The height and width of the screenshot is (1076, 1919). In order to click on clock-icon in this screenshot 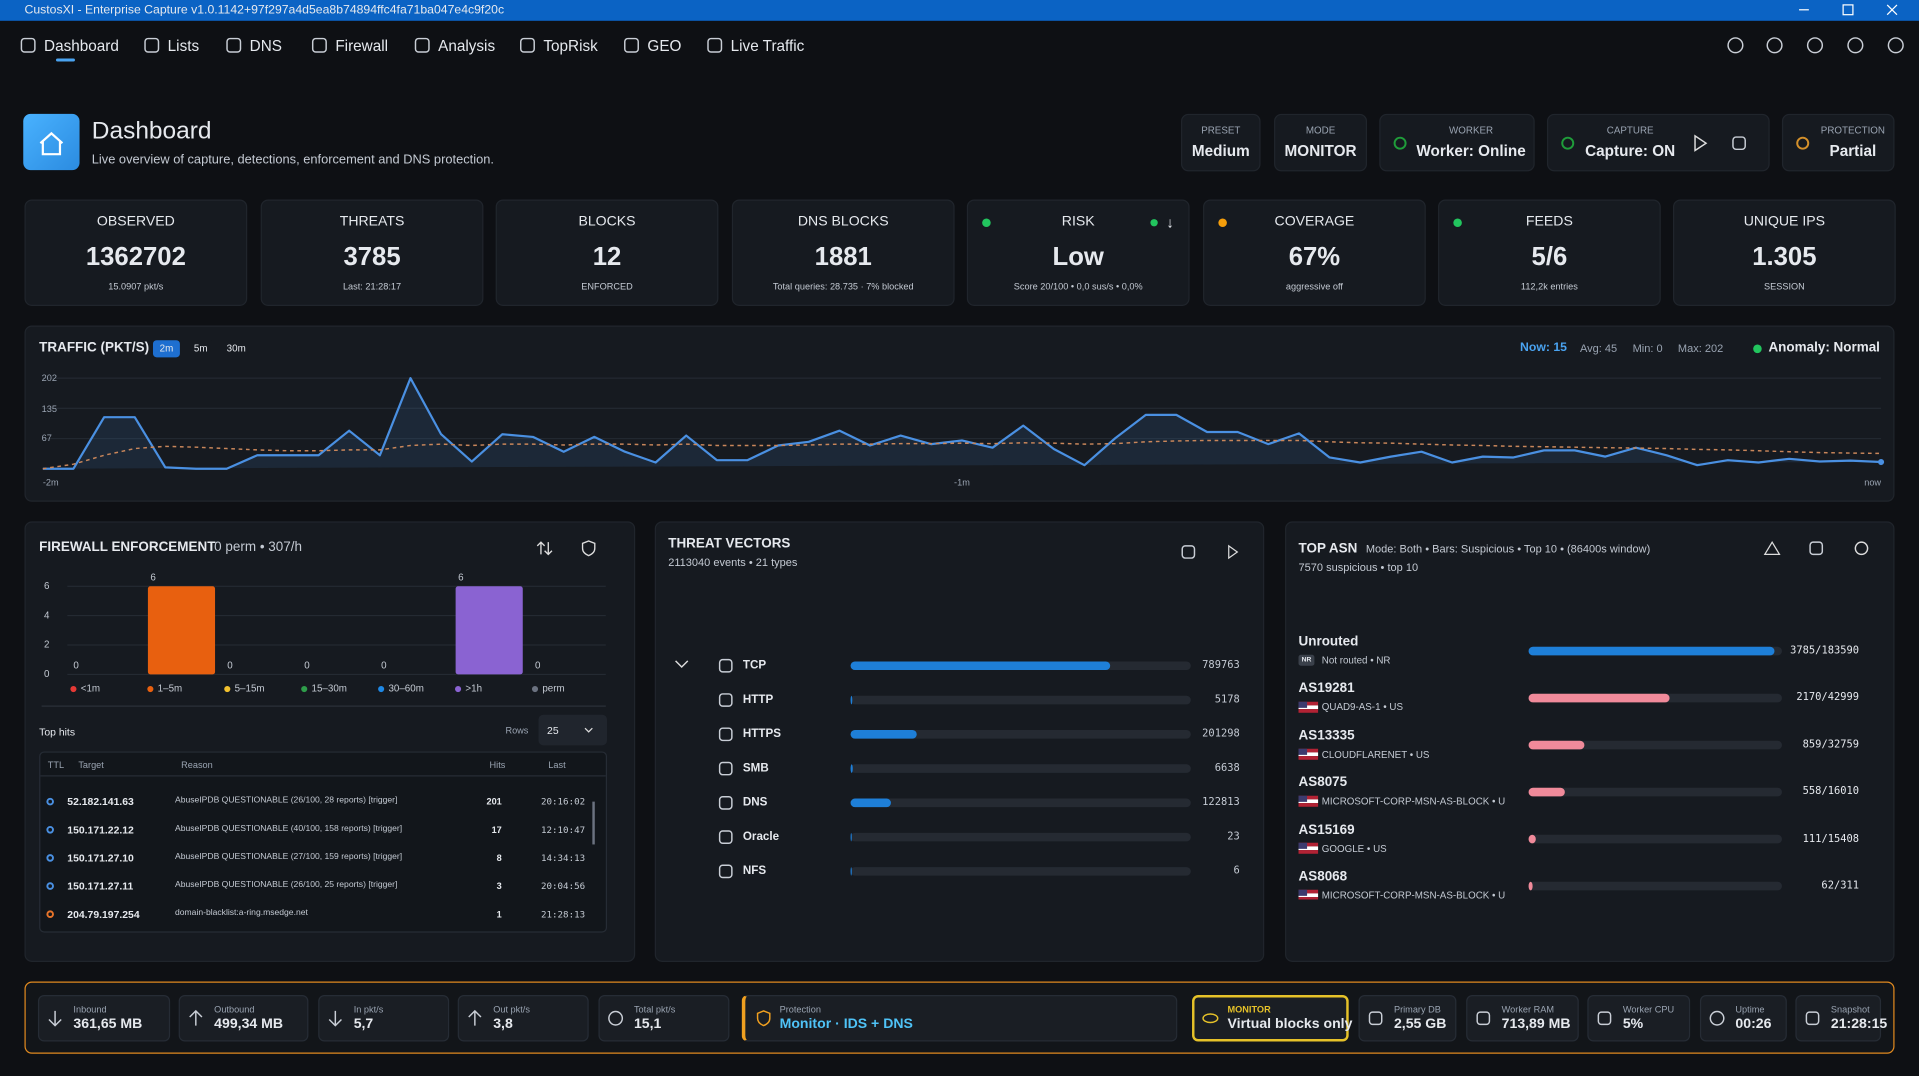, I will do `click(616, 1018)`.